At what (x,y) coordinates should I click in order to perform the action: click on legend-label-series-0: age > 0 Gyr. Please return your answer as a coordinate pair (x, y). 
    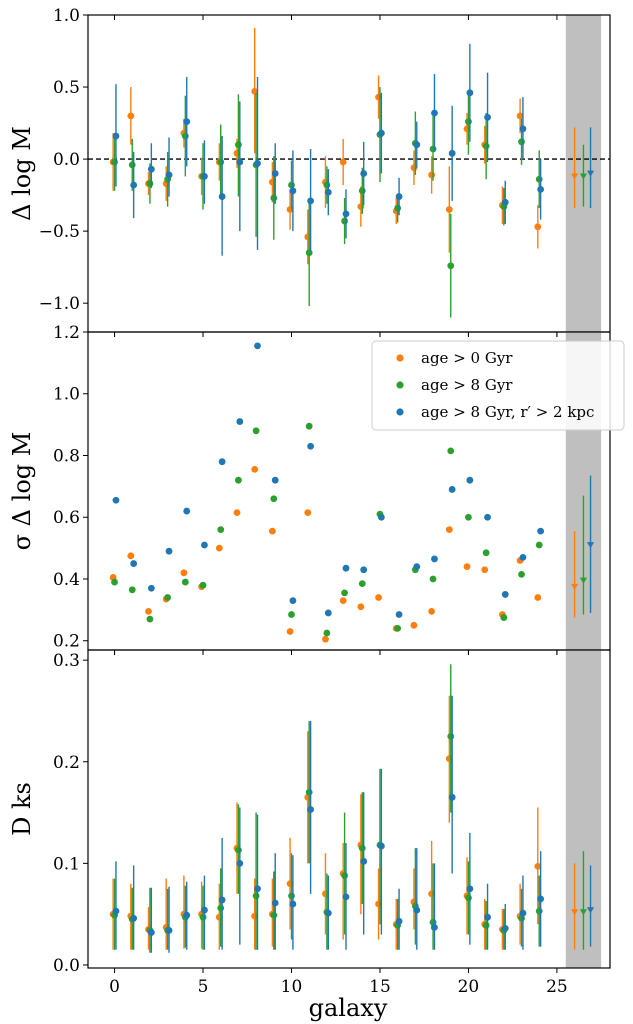
    Looking at the image, I should click on (467, 358).